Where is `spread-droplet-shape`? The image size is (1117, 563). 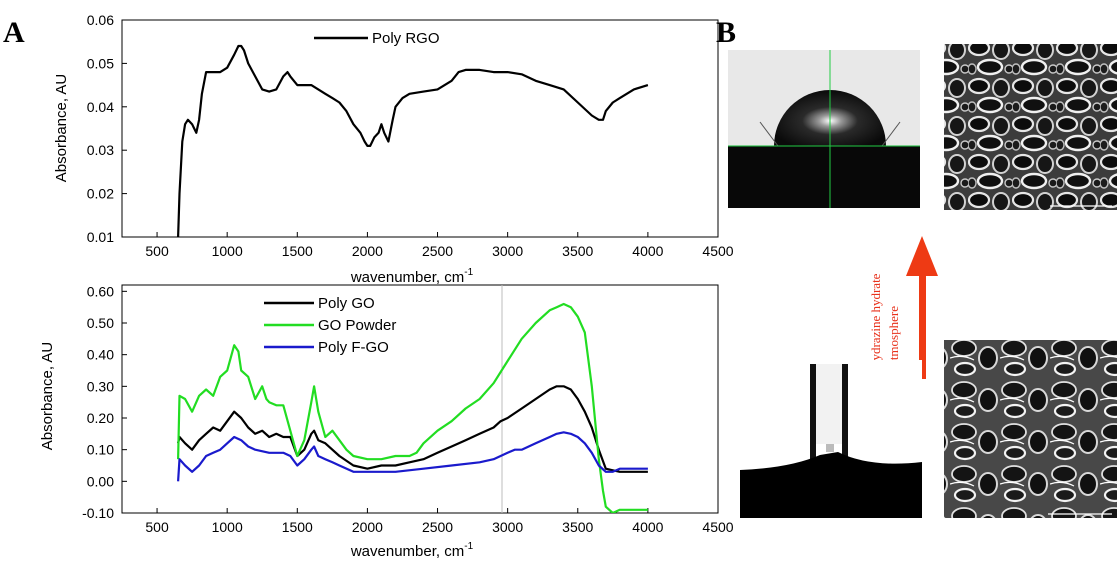
spread-droplet-shape is located at coordinates (831, 485).